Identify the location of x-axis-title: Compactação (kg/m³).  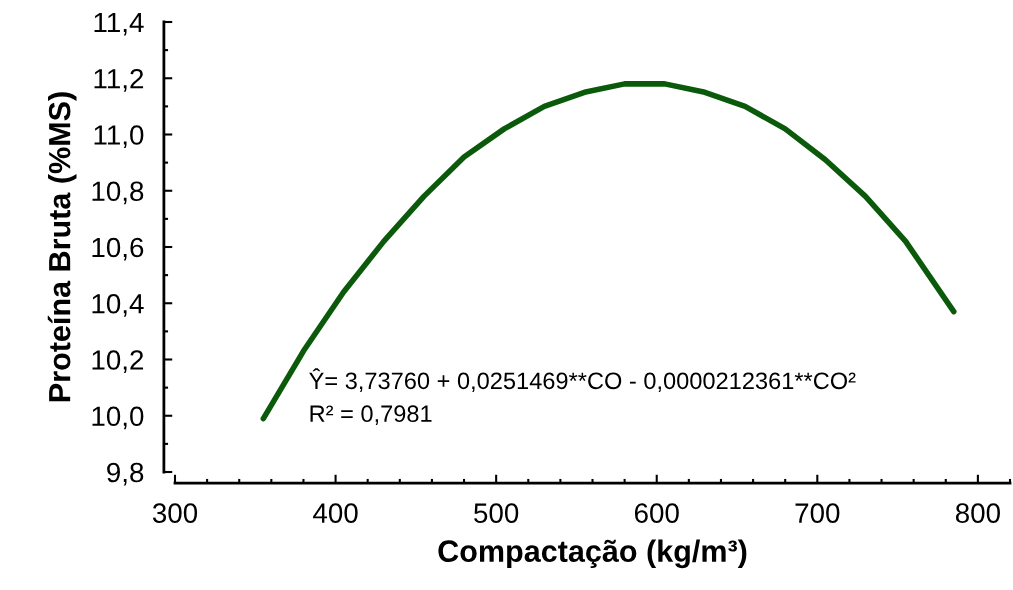
(592, 554).